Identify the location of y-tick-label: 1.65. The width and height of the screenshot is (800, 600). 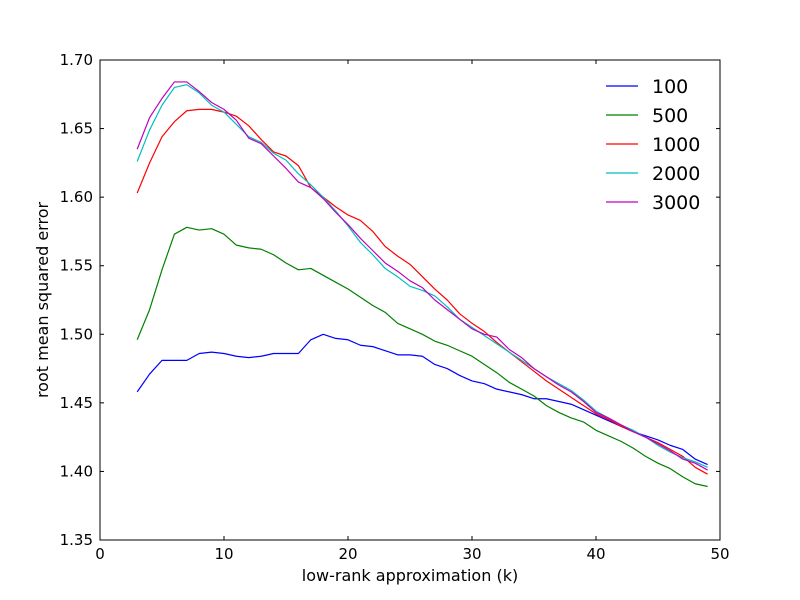
(76, 129).